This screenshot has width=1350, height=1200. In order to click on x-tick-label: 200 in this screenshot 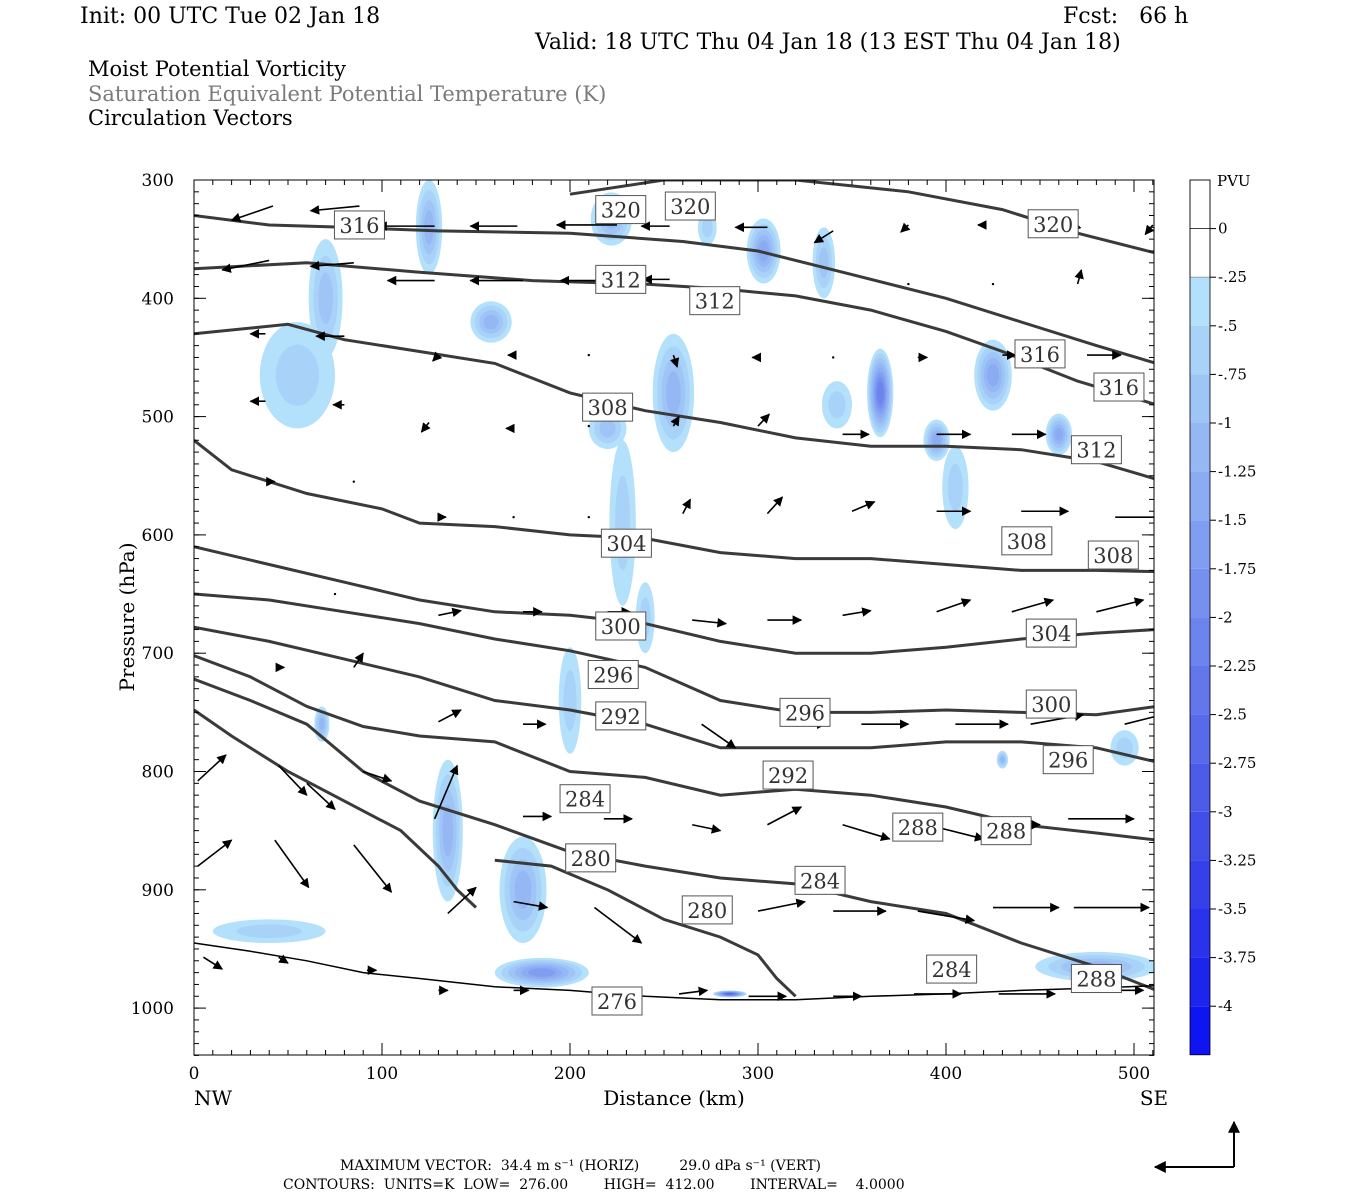, I will do `click(570, 1074)`.